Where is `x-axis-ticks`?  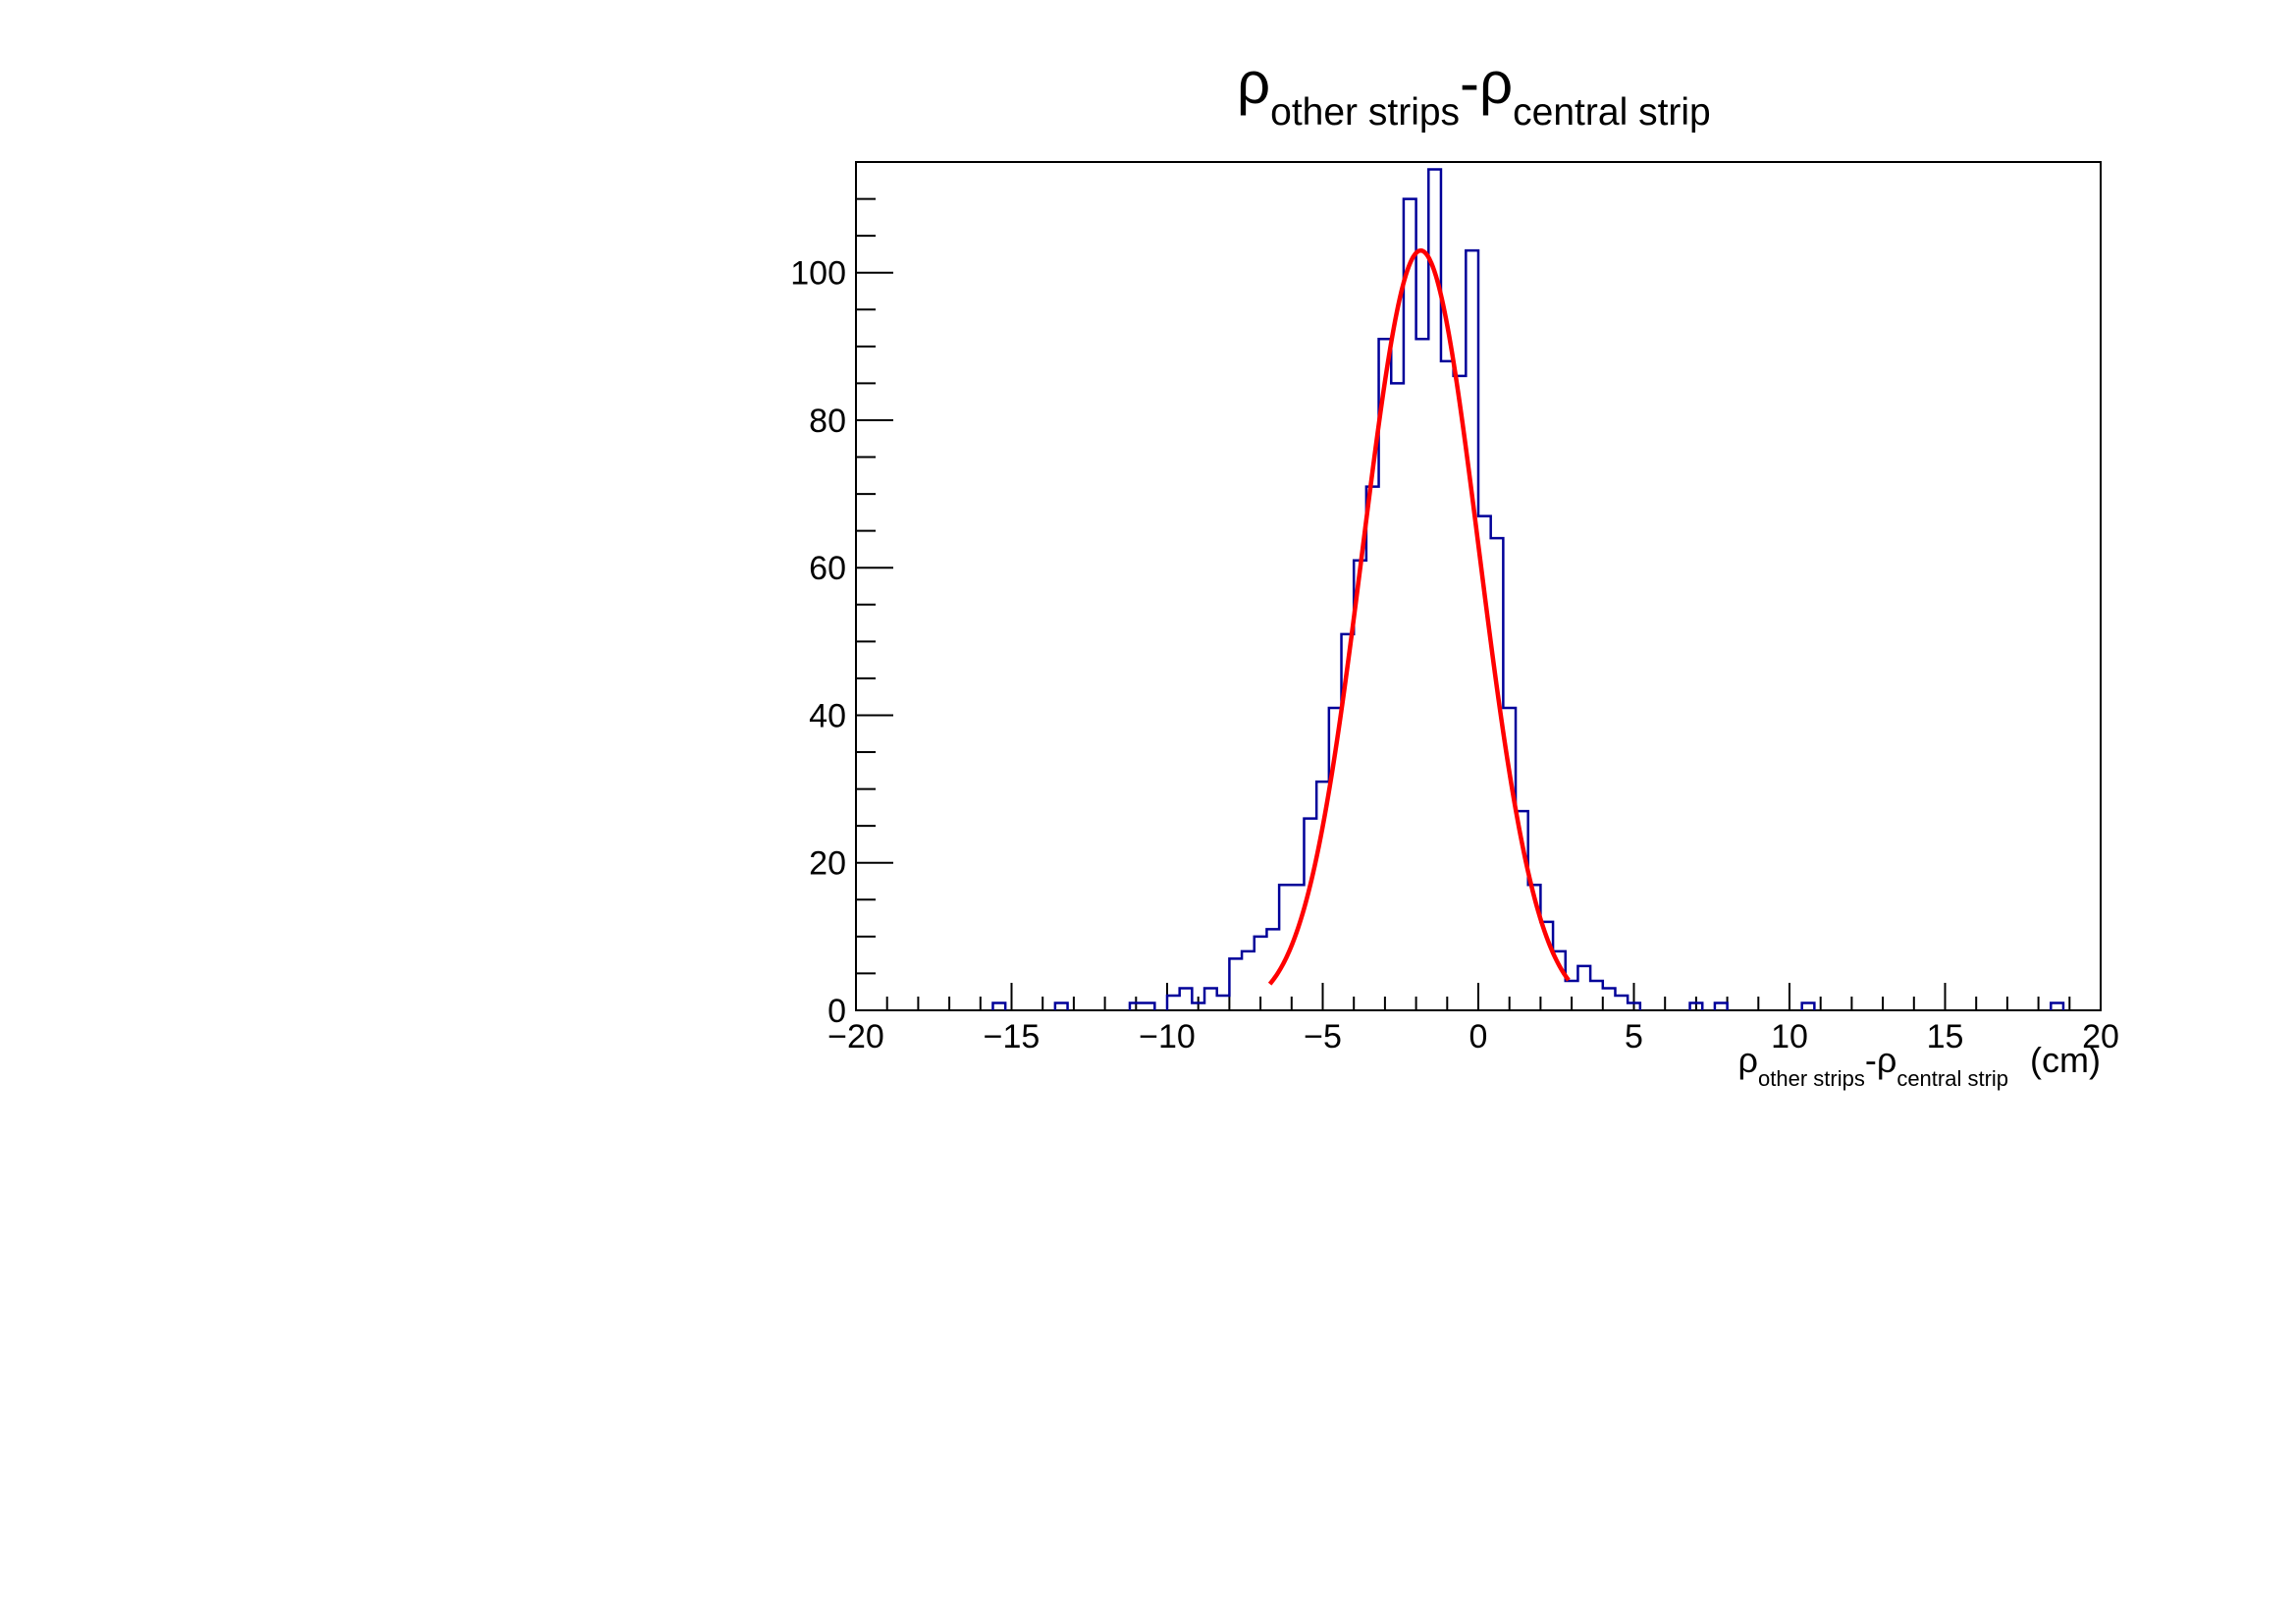
x-axis-ticks is located at coordinates (1478, 996).